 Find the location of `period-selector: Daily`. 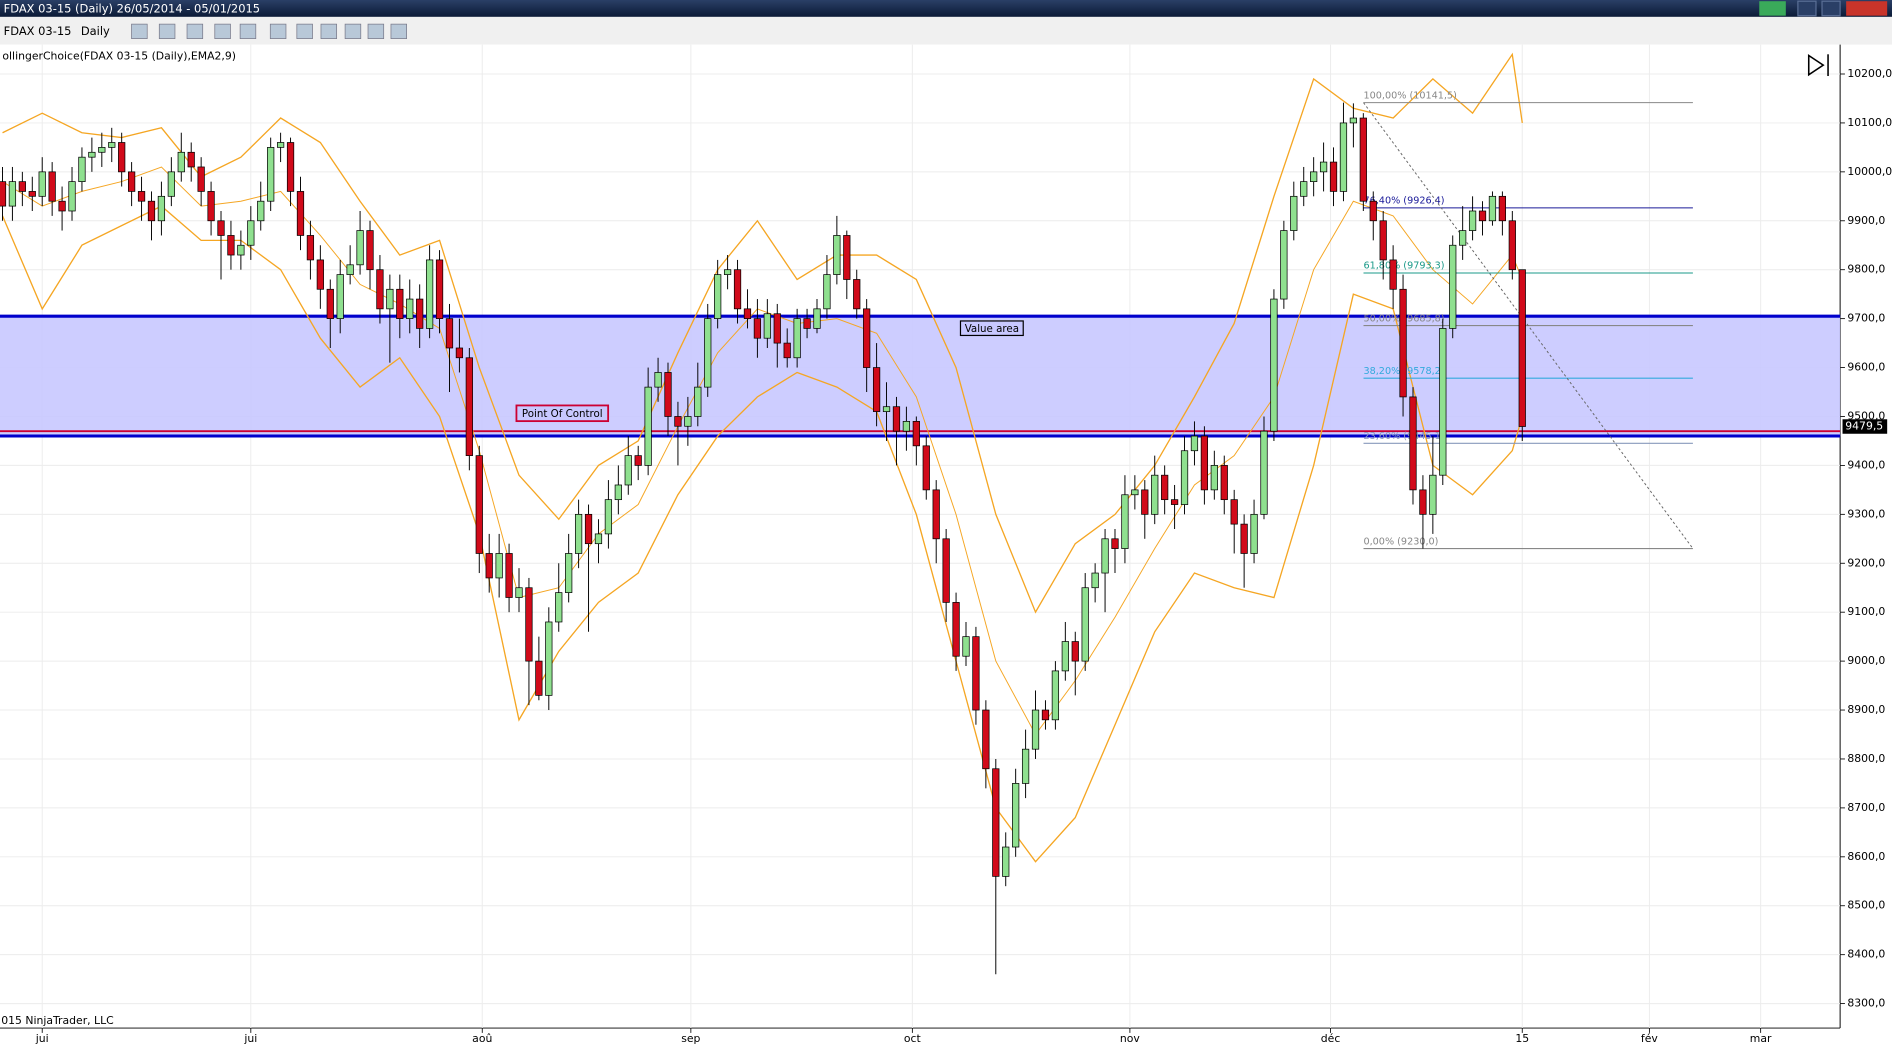

period-selector: Daily is located at coordinates (95, 31).